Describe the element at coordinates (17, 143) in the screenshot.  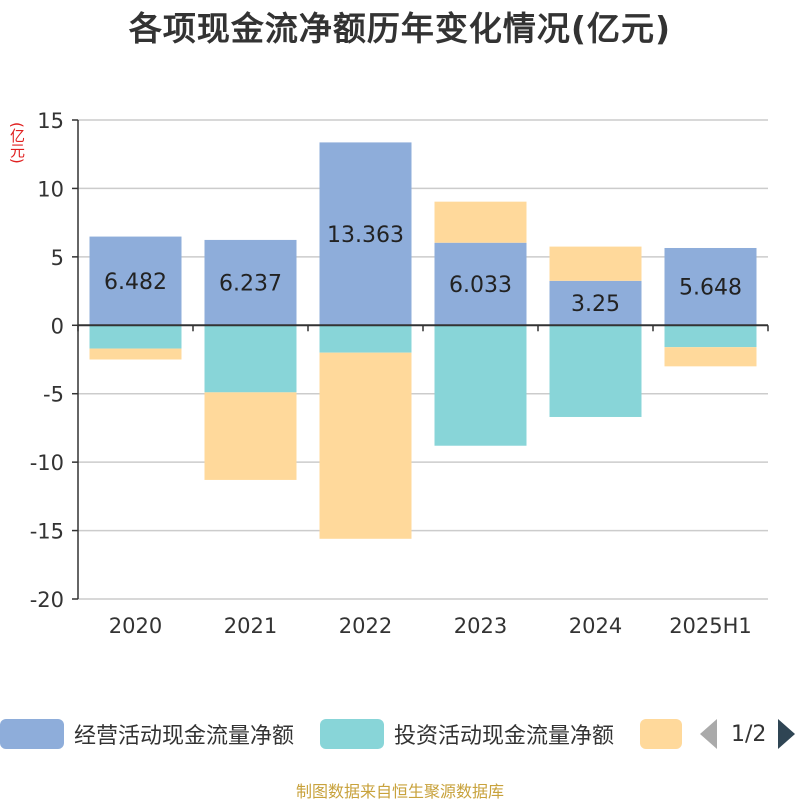
I see `y-axis-unit-label: (亿元)` at that location.